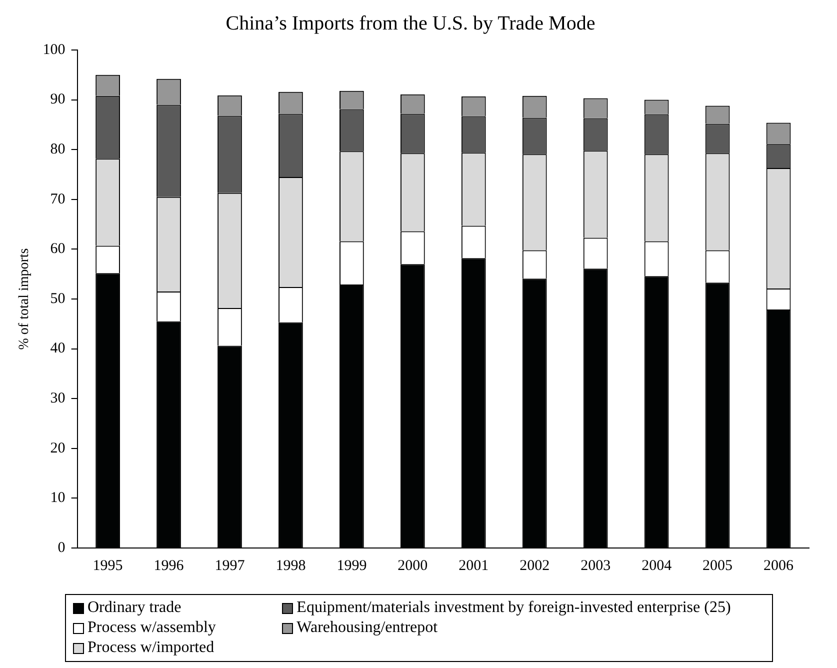 This screenshot has width=837, height=668. I want to click on x-tick-label: 2003, so click(595, 566).